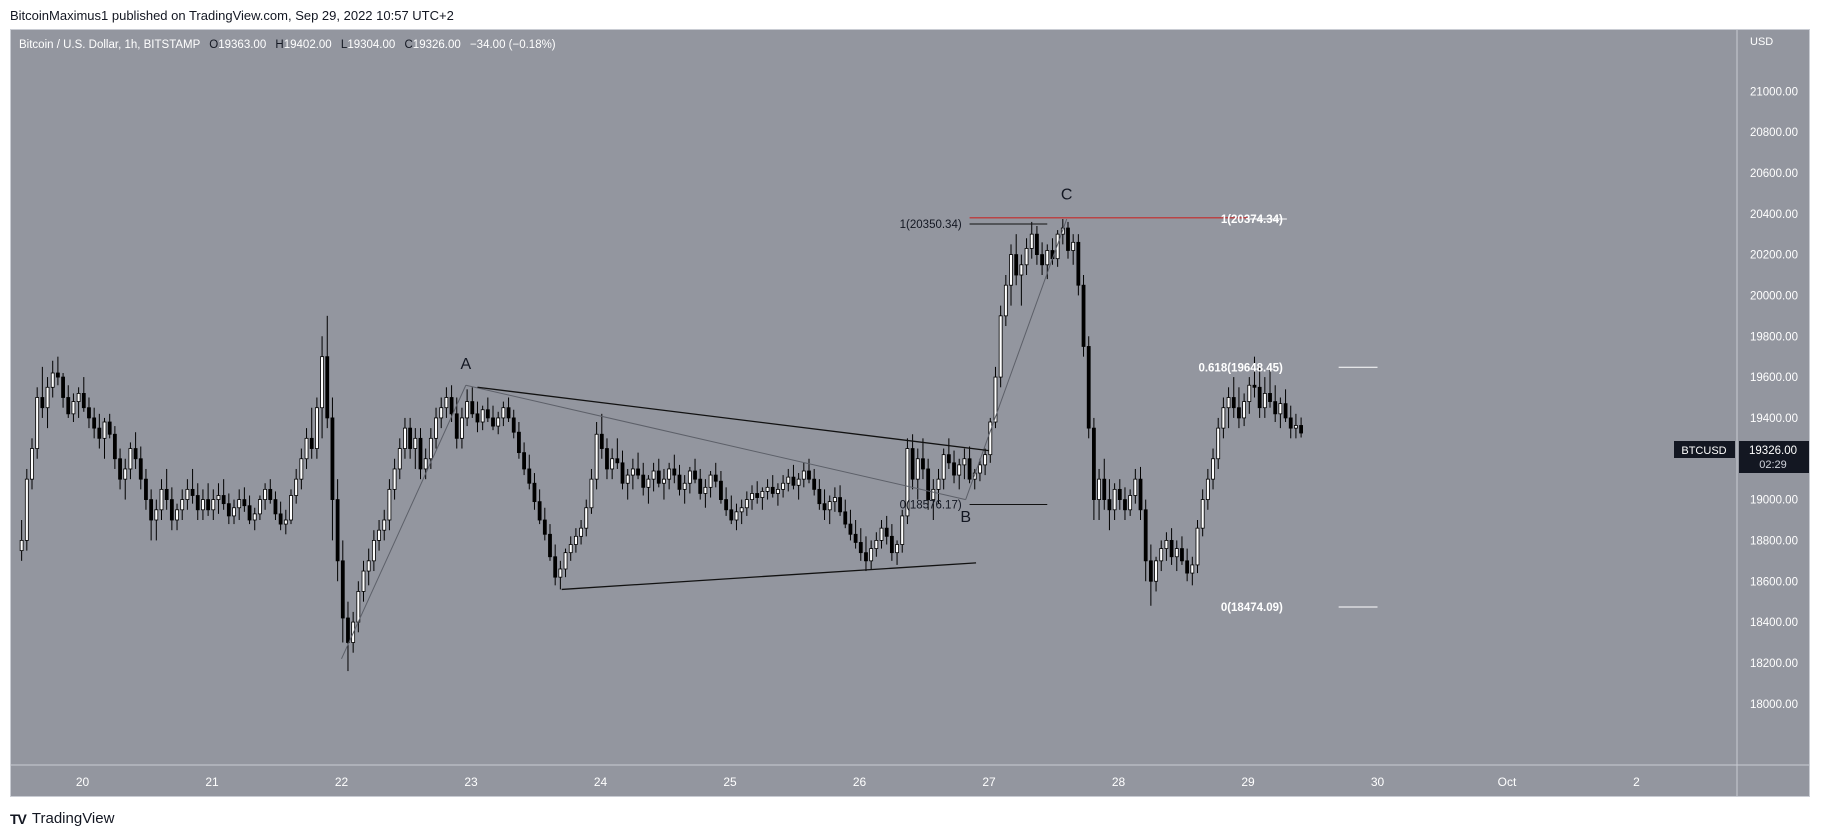 The image size is (1825, 837). I want to click on level-annotation: 0(18474.09), so click(1252, 608).